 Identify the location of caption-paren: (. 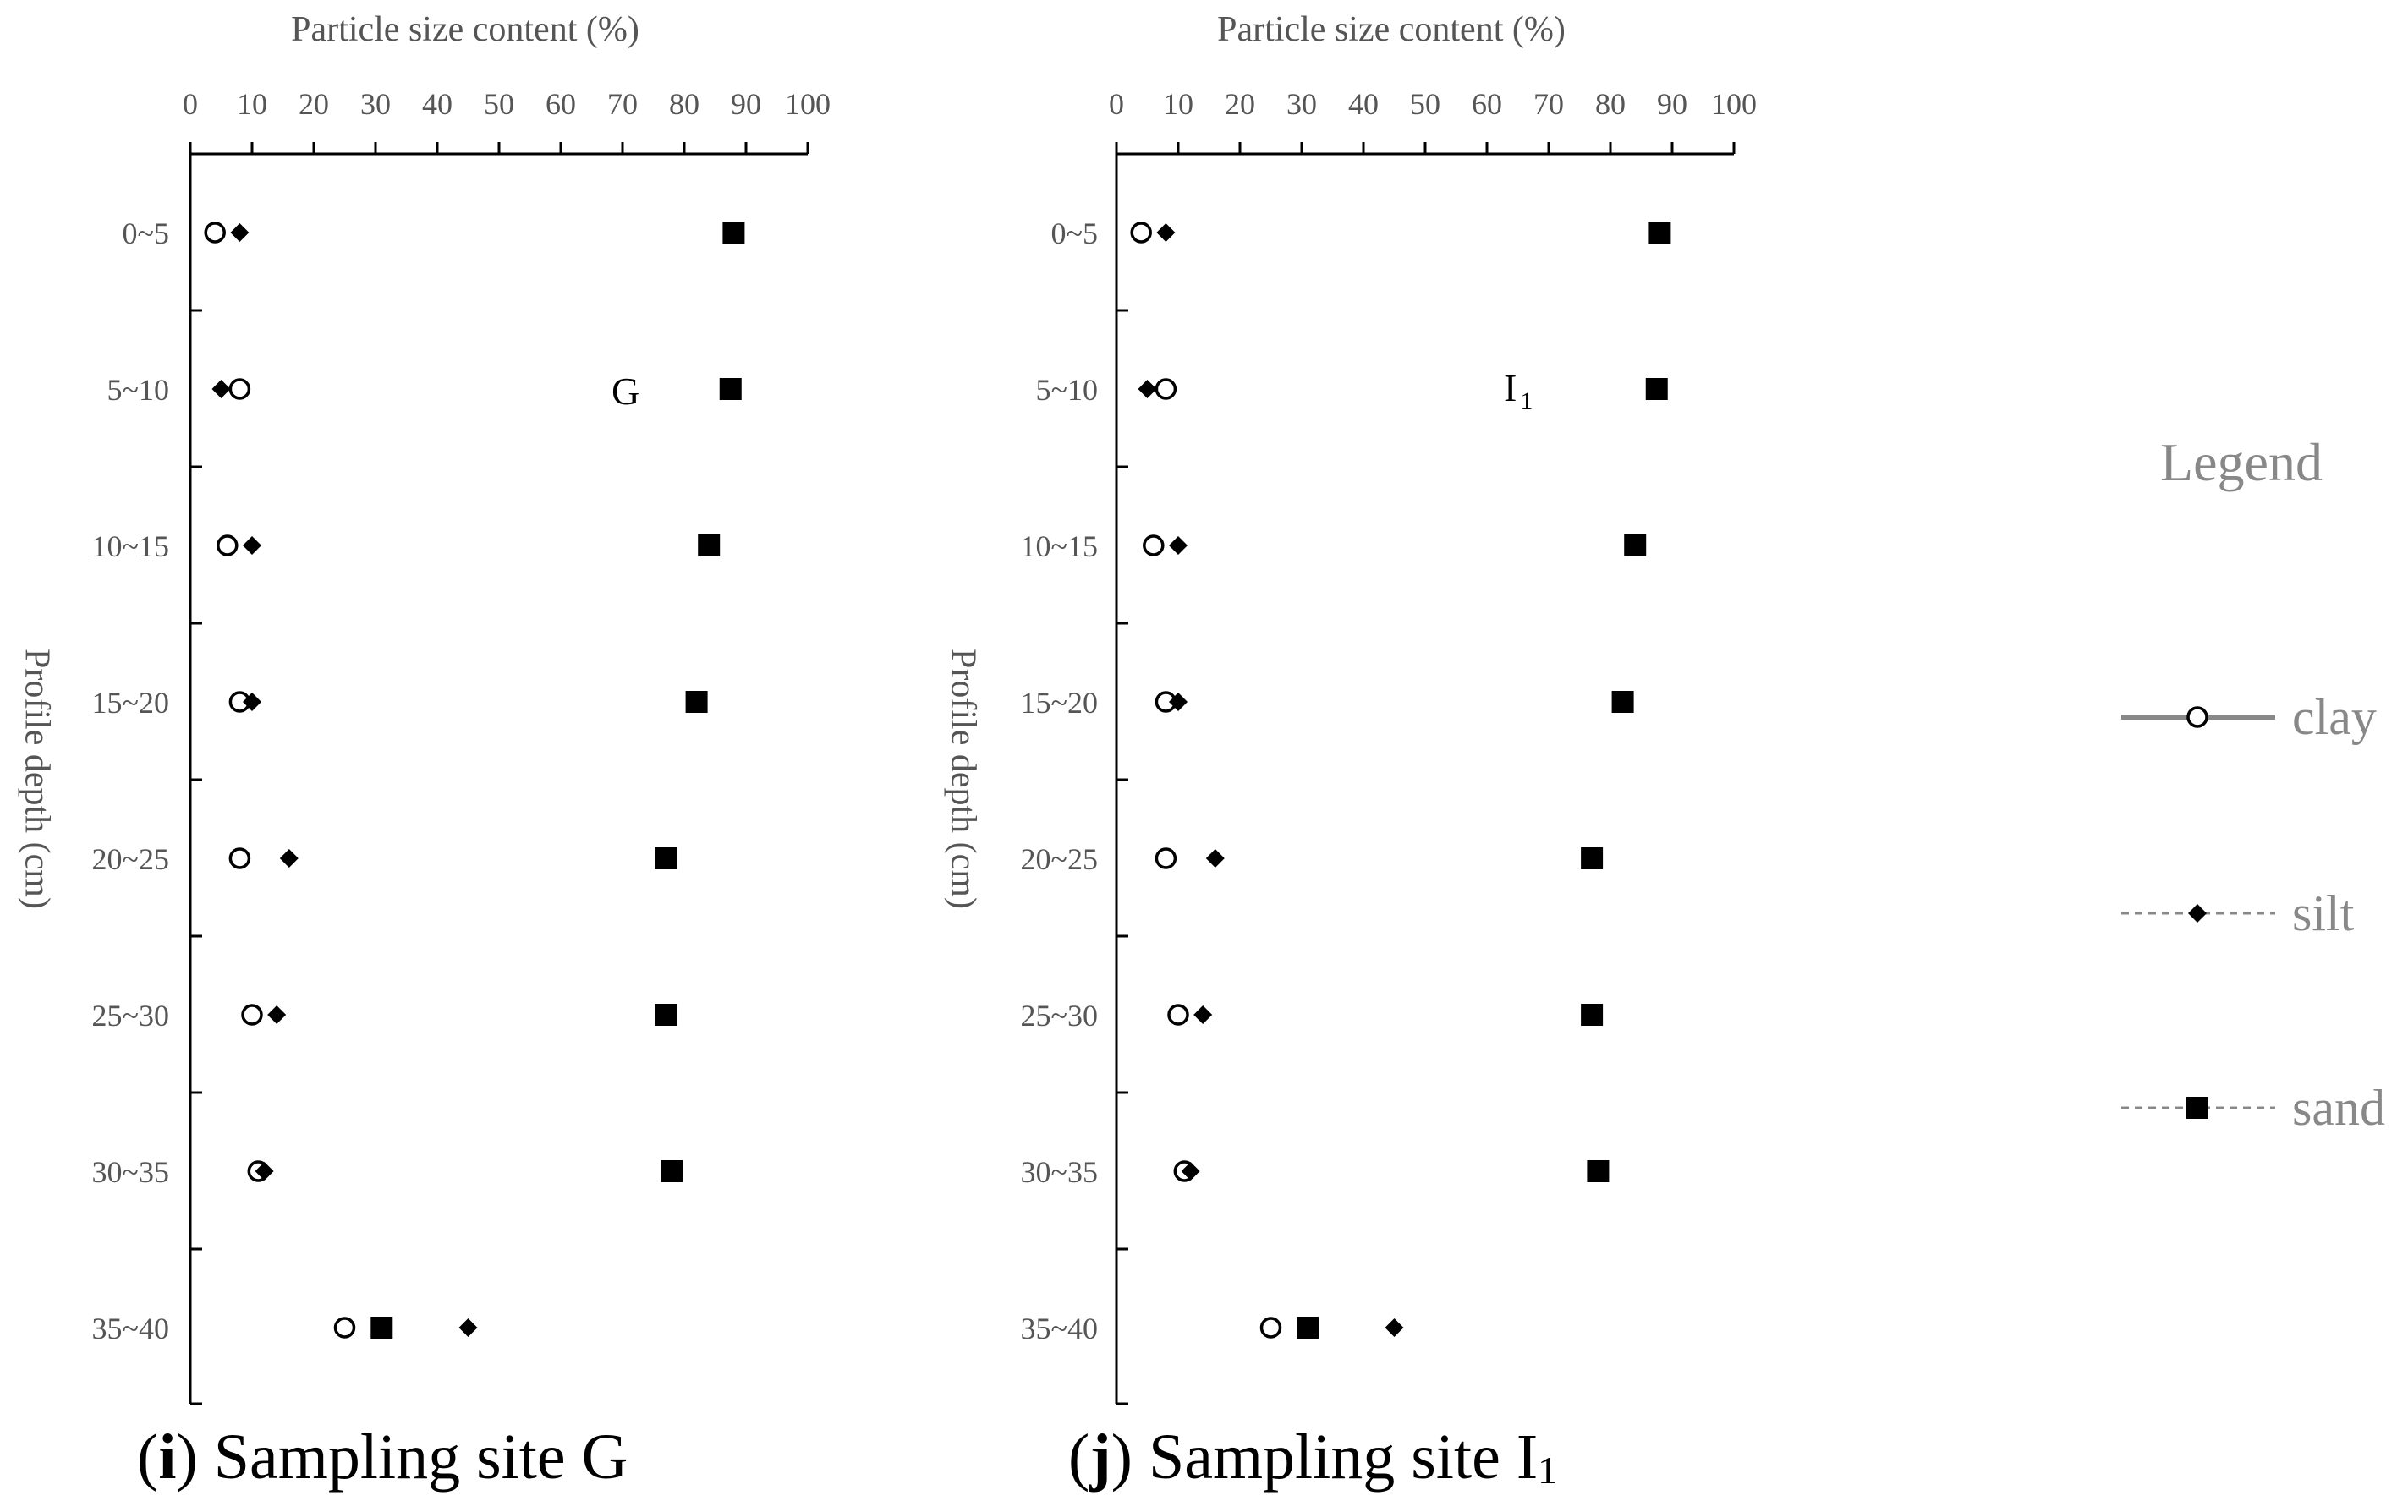
(147, 1457).